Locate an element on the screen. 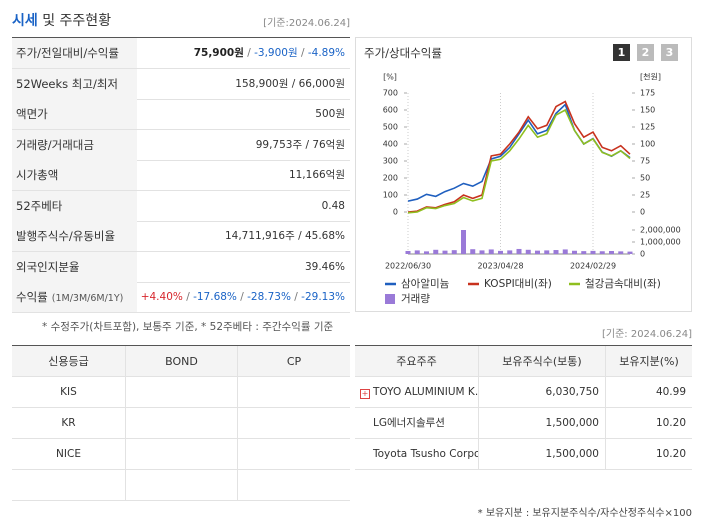 This screenshot has width=702, height=525. tick-label: 75 is located at coordinates (645, 161).